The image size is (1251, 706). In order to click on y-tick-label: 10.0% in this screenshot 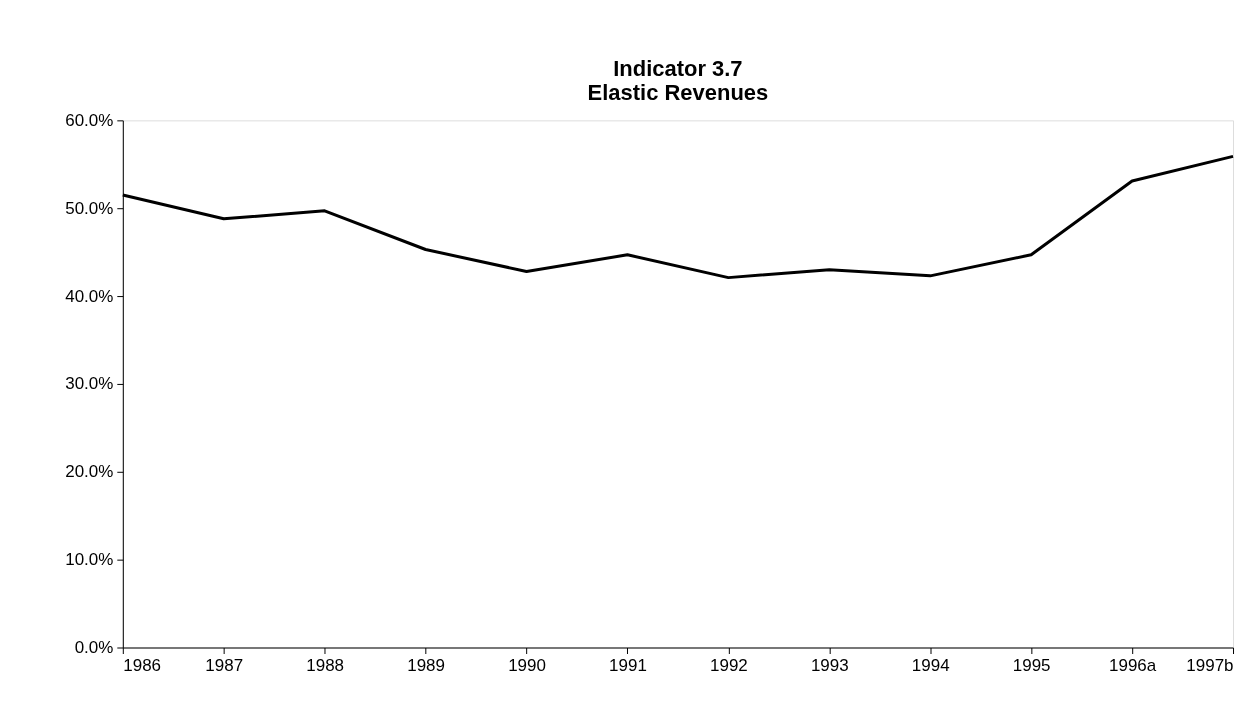, I will do `click(89, 560)`.